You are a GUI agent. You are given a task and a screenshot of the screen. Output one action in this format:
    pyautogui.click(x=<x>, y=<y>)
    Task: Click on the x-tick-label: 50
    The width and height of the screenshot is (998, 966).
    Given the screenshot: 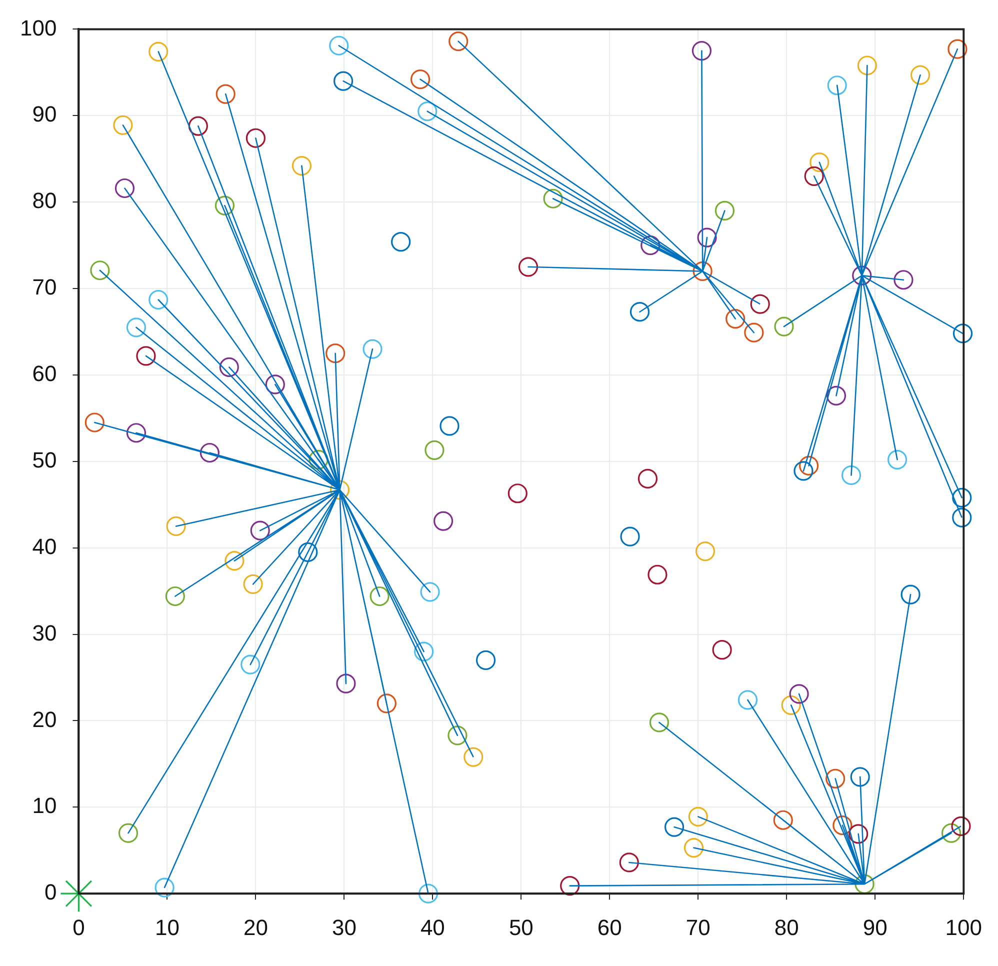 What is the action you would take?
    pyautogui.click(x=521, y=927)
    